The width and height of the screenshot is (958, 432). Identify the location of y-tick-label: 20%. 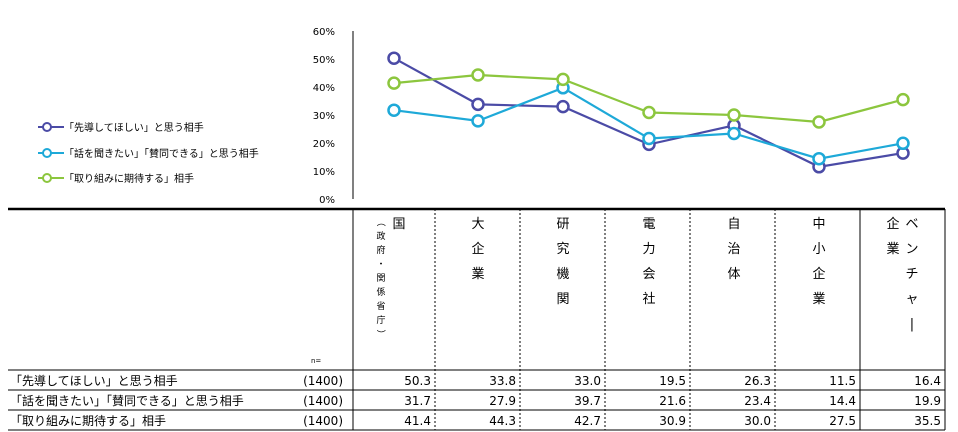
(324, 144).